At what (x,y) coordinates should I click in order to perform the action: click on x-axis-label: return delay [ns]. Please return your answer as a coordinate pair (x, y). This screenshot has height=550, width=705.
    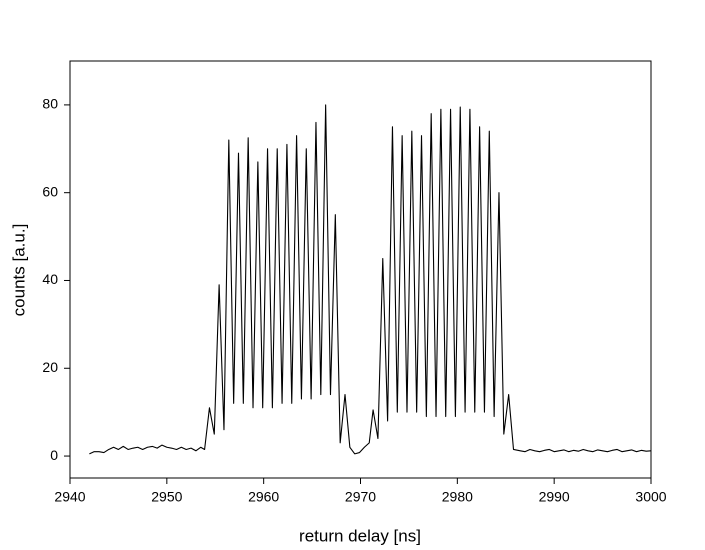
    Looking at the image, I should click on (360, 535).